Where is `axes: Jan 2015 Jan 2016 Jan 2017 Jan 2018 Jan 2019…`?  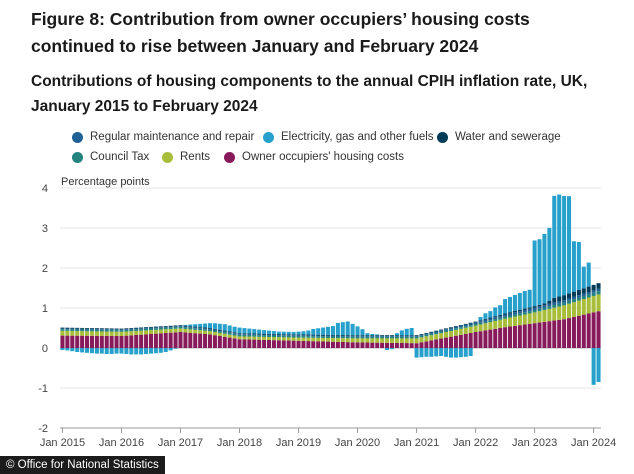
axes: Jan 2015 Jan 2016 Jan 2017 Jan 2018 Jan 2019… is located at coordinates (328, 438).